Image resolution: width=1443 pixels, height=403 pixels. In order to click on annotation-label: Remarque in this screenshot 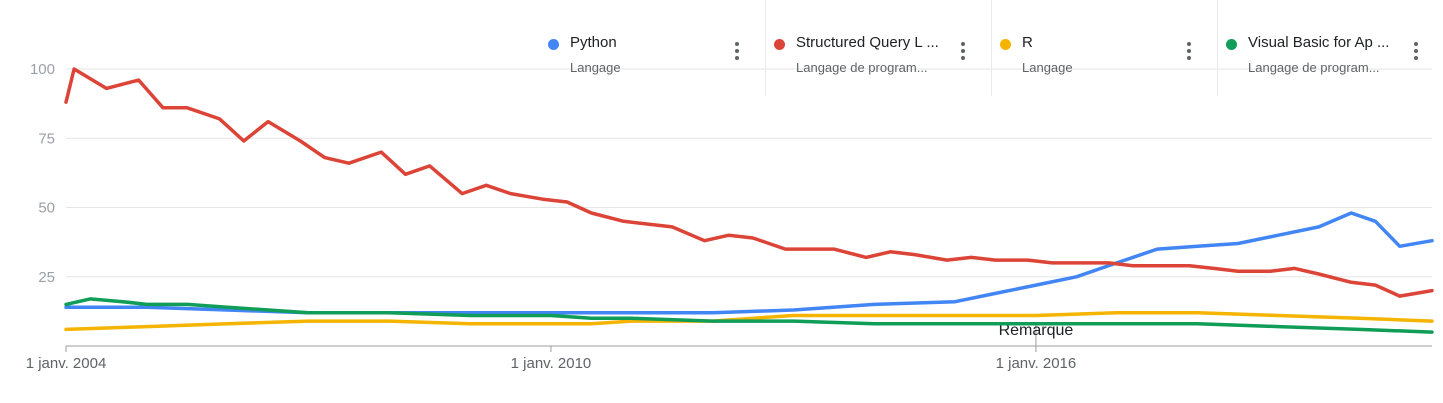, I will do `click(1036, 330)`.